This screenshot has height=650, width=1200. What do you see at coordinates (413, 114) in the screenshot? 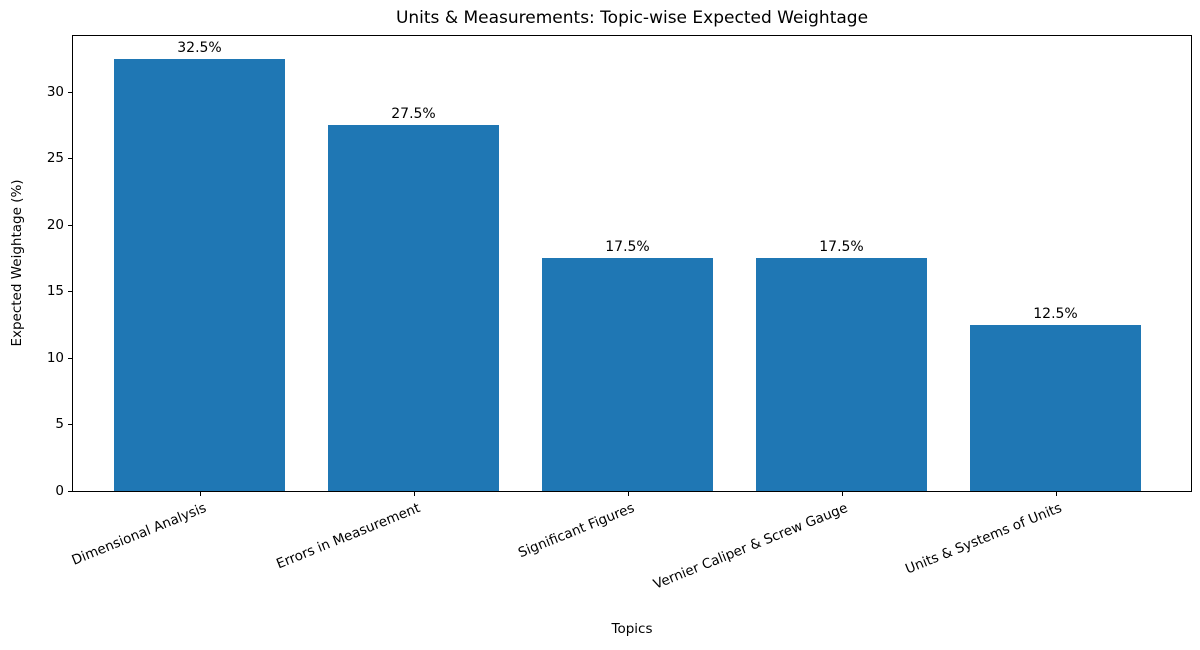
I see `bar-value-label: 27.5%` at bounding box center [413, 114].